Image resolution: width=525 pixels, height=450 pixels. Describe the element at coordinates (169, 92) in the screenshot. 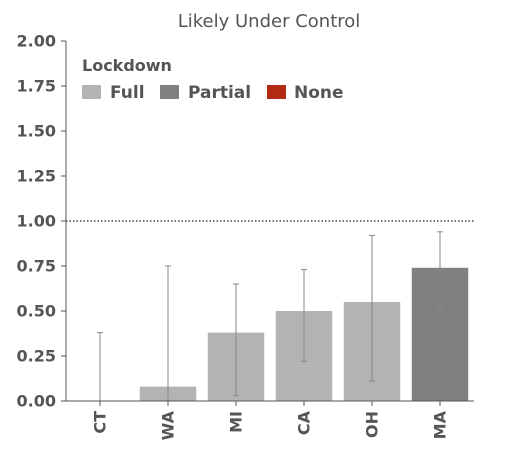

I see `legend-swatch-partial` at that location.